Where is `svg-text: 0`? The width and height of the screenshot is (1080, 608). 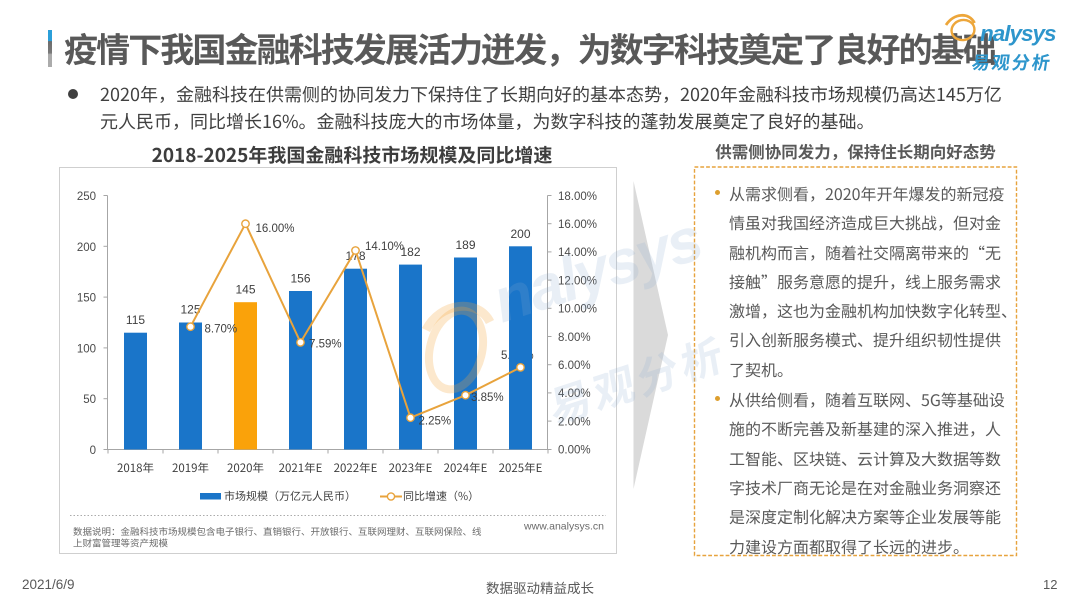
svg-text: 0 is located at coordinates (93, 451).